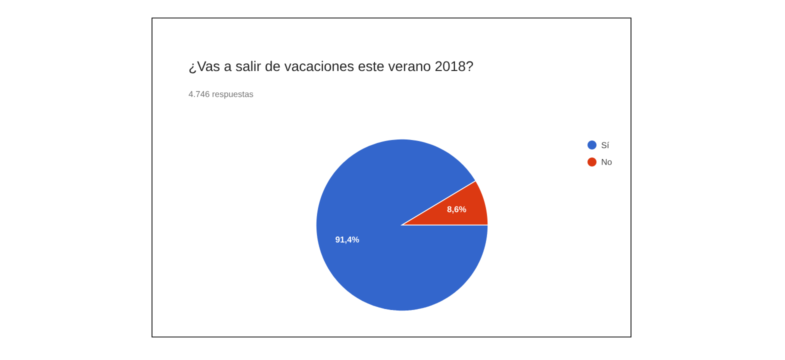 This screenshot has width=785, height=360. I want to click on chart-title: ¿Vas a salir de vacaciones este verano 2018?, so click(331, 67).